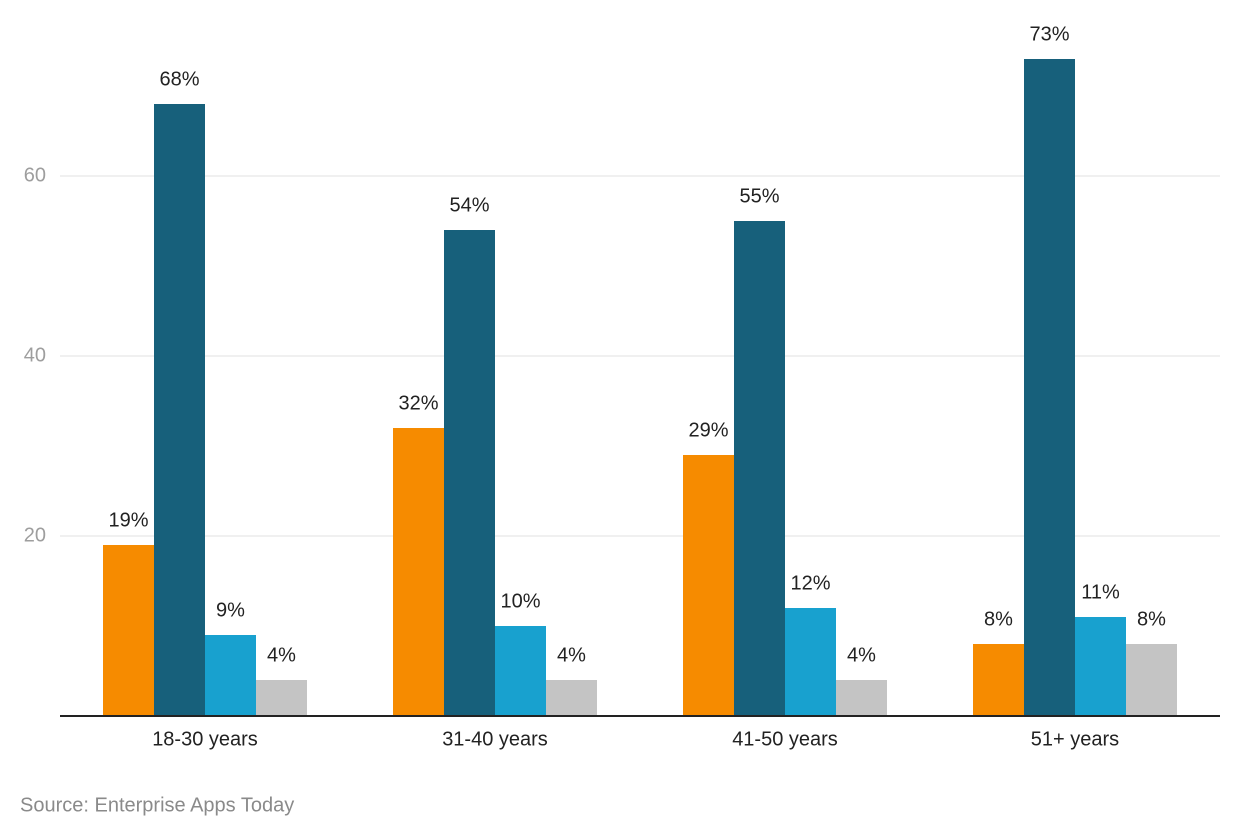  What do you see at coordinates (1100, 592) in the screenshot?
I see `value-label: 11%` at bounding box center [1100, 592].